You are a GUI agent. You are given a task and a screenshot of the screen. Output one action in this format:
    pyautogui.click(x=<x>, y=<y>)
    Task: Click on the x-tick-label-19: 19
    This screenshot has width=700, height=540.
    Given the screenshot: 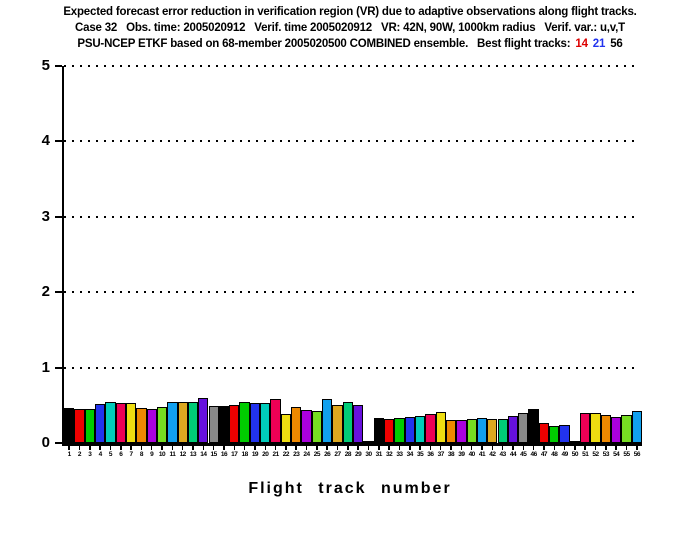 What is the action you would take?
    pyautogui.click(x=255, y=454)
    